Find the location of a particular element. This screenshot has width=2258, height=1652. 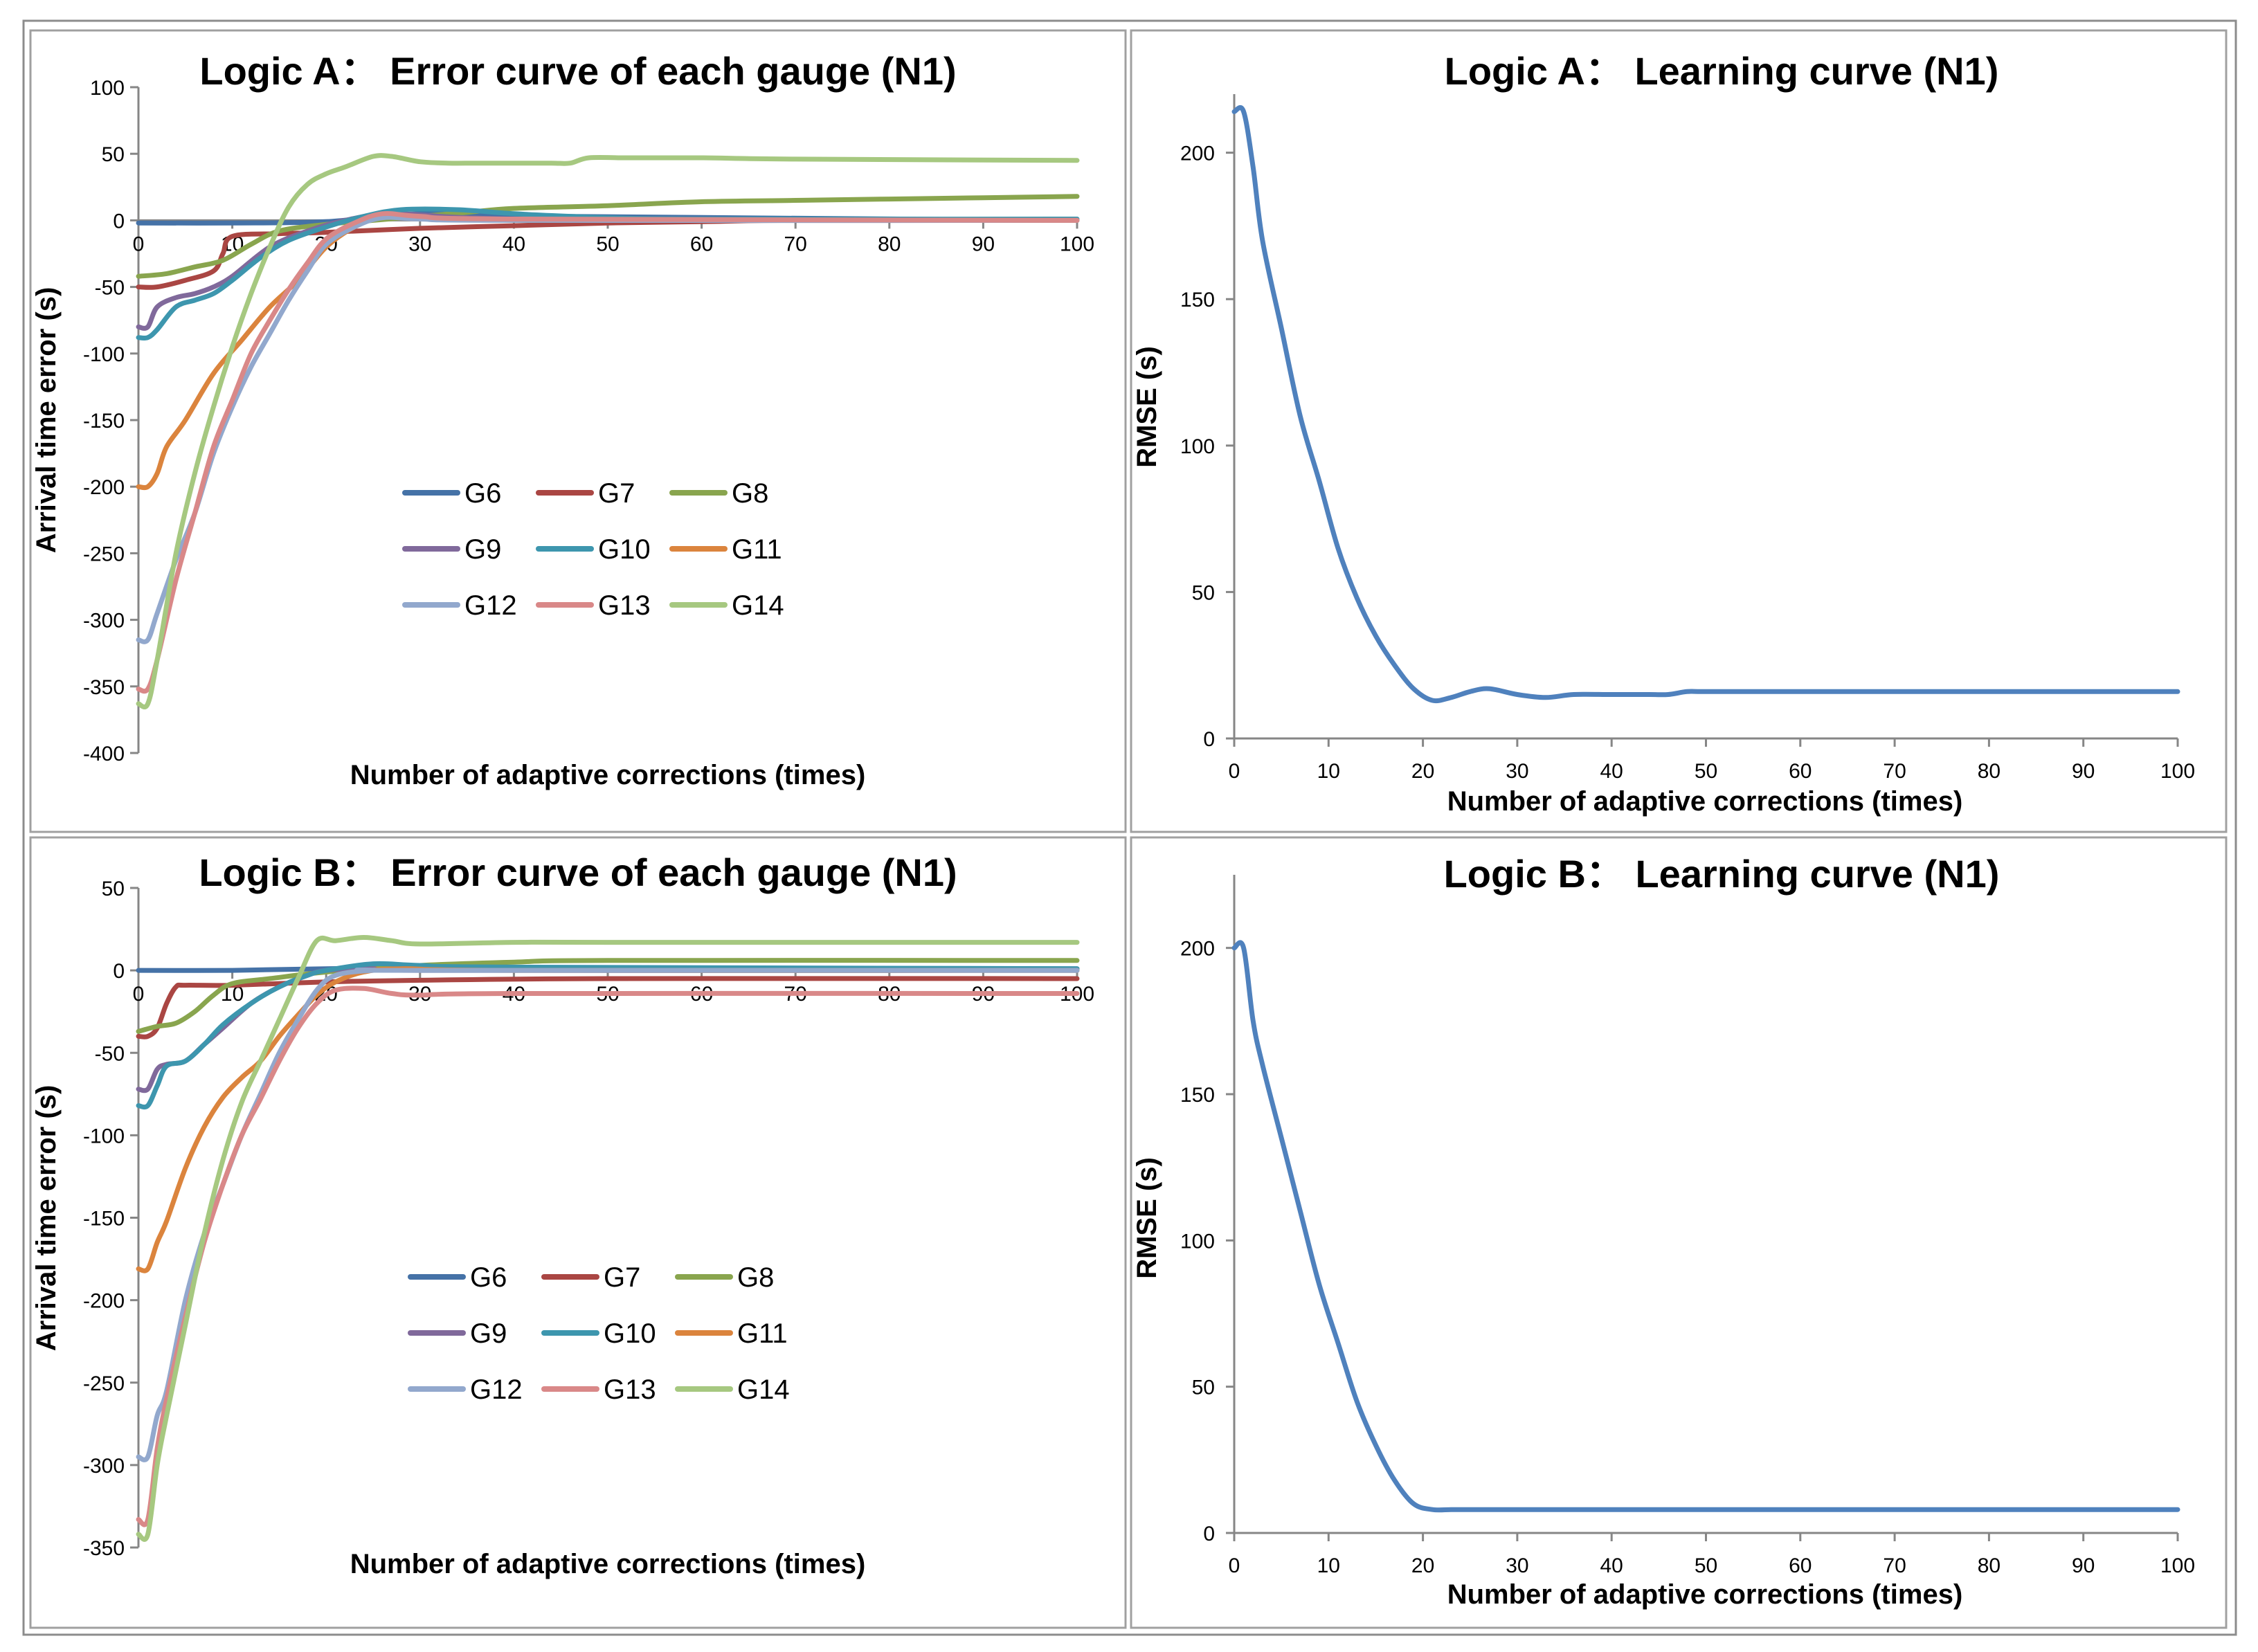

chart-title: Logic A： Learning curve (N1) is located at coordinates (1722, 71).